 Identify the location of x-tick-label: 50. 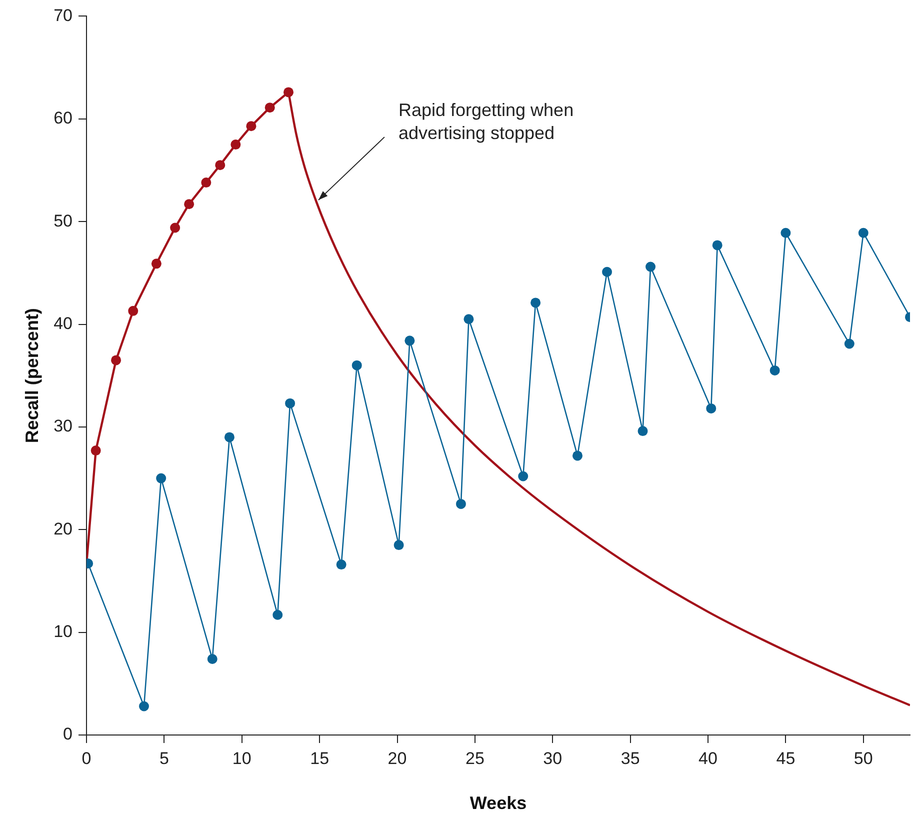
(863, 758).